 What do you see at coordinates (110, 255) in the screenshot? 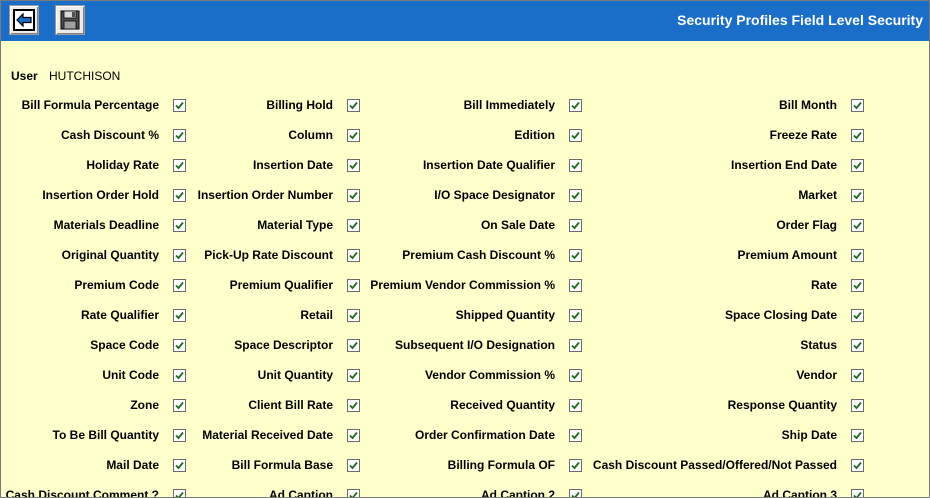
I see `field-label: Original Quantity` at bounding box center [110, 255].